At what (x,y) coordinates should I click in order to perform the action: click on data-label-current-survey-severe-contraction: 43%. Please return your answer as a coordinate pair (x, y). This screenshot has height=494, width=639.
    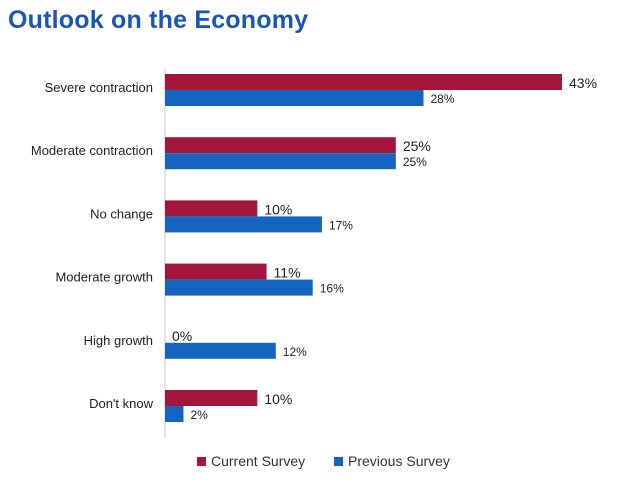
    Looking at the image, I should click on (583, 83).